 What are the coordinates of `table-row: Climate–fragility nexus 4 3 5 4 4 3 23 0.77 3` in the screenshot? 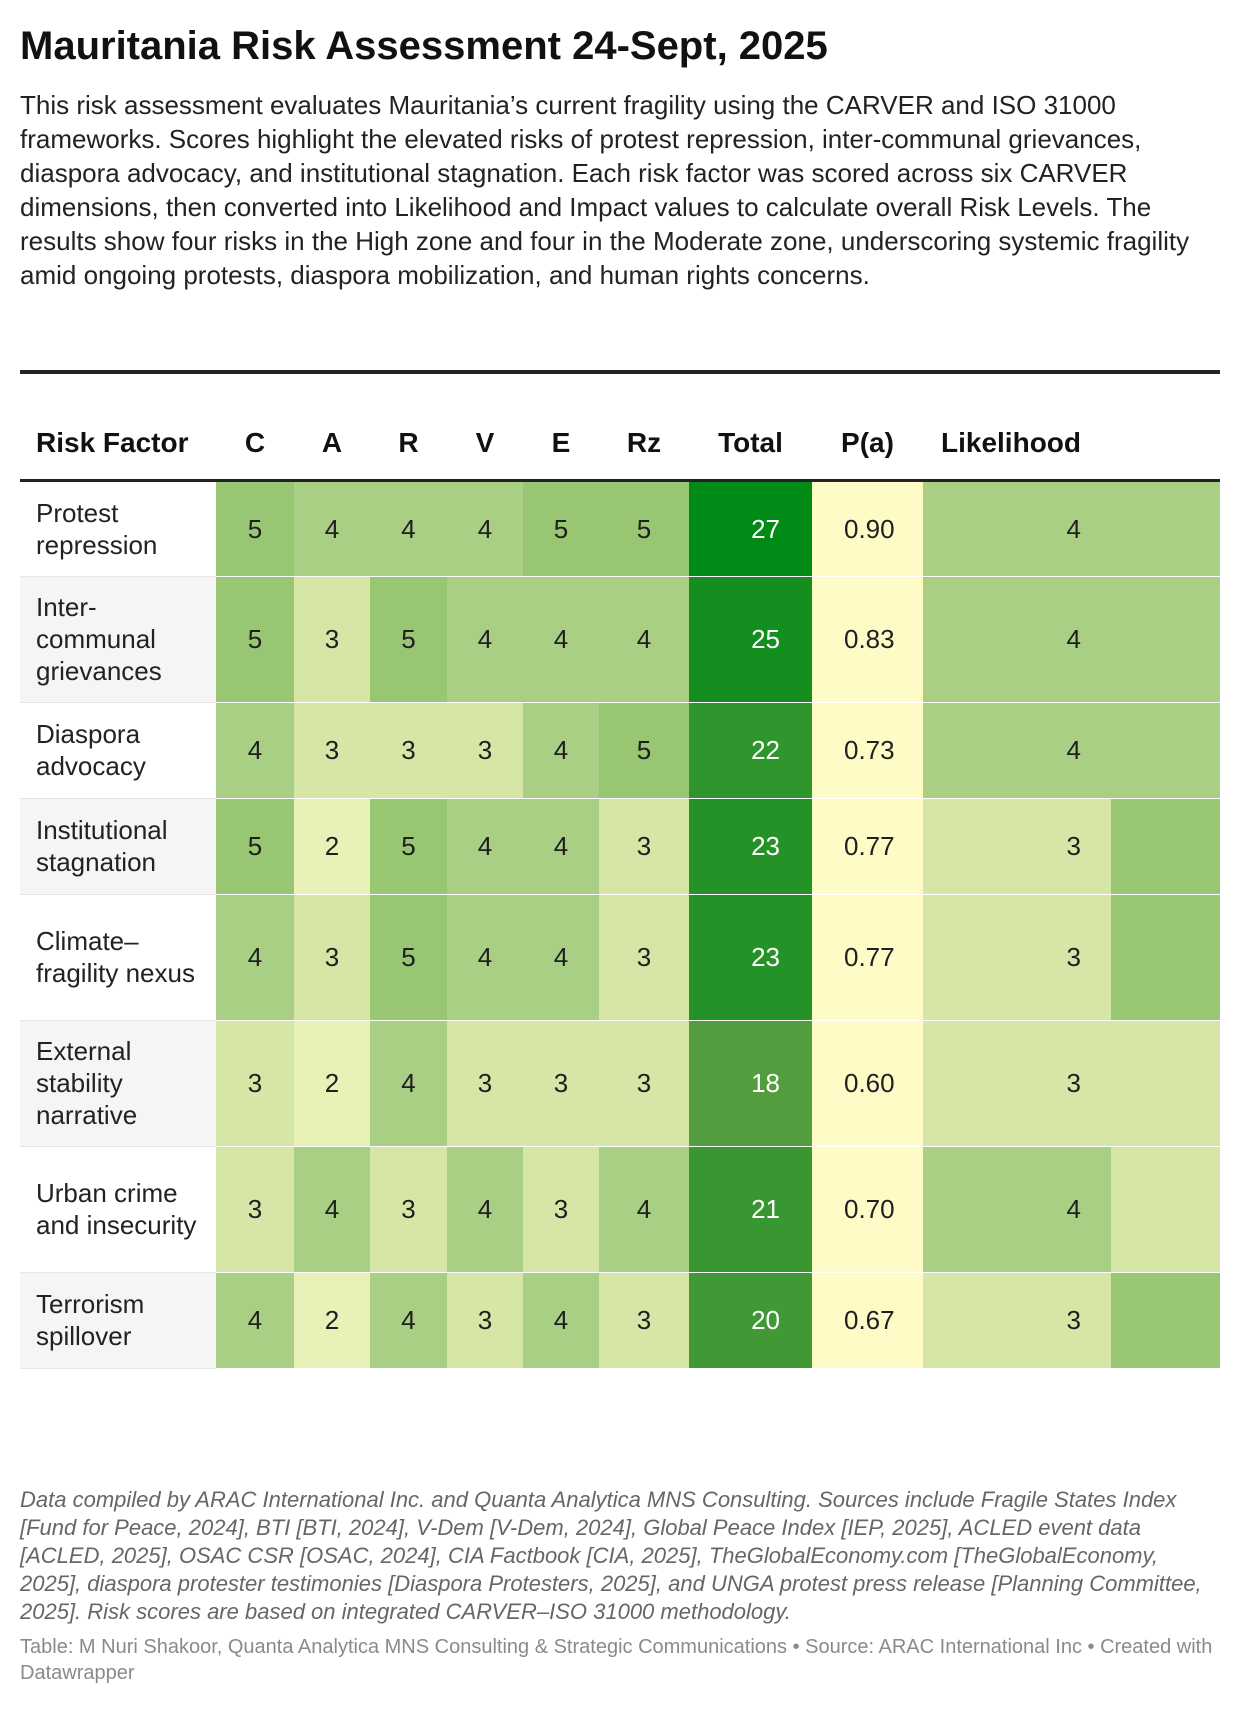 It's located at (620, 957).